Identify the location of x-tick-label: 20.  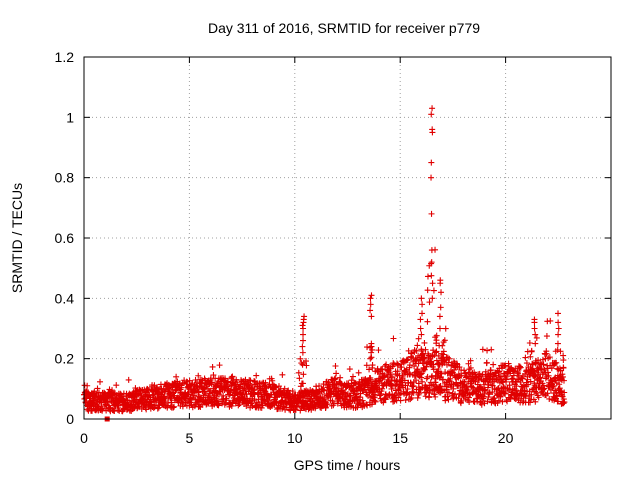
(506, 438).